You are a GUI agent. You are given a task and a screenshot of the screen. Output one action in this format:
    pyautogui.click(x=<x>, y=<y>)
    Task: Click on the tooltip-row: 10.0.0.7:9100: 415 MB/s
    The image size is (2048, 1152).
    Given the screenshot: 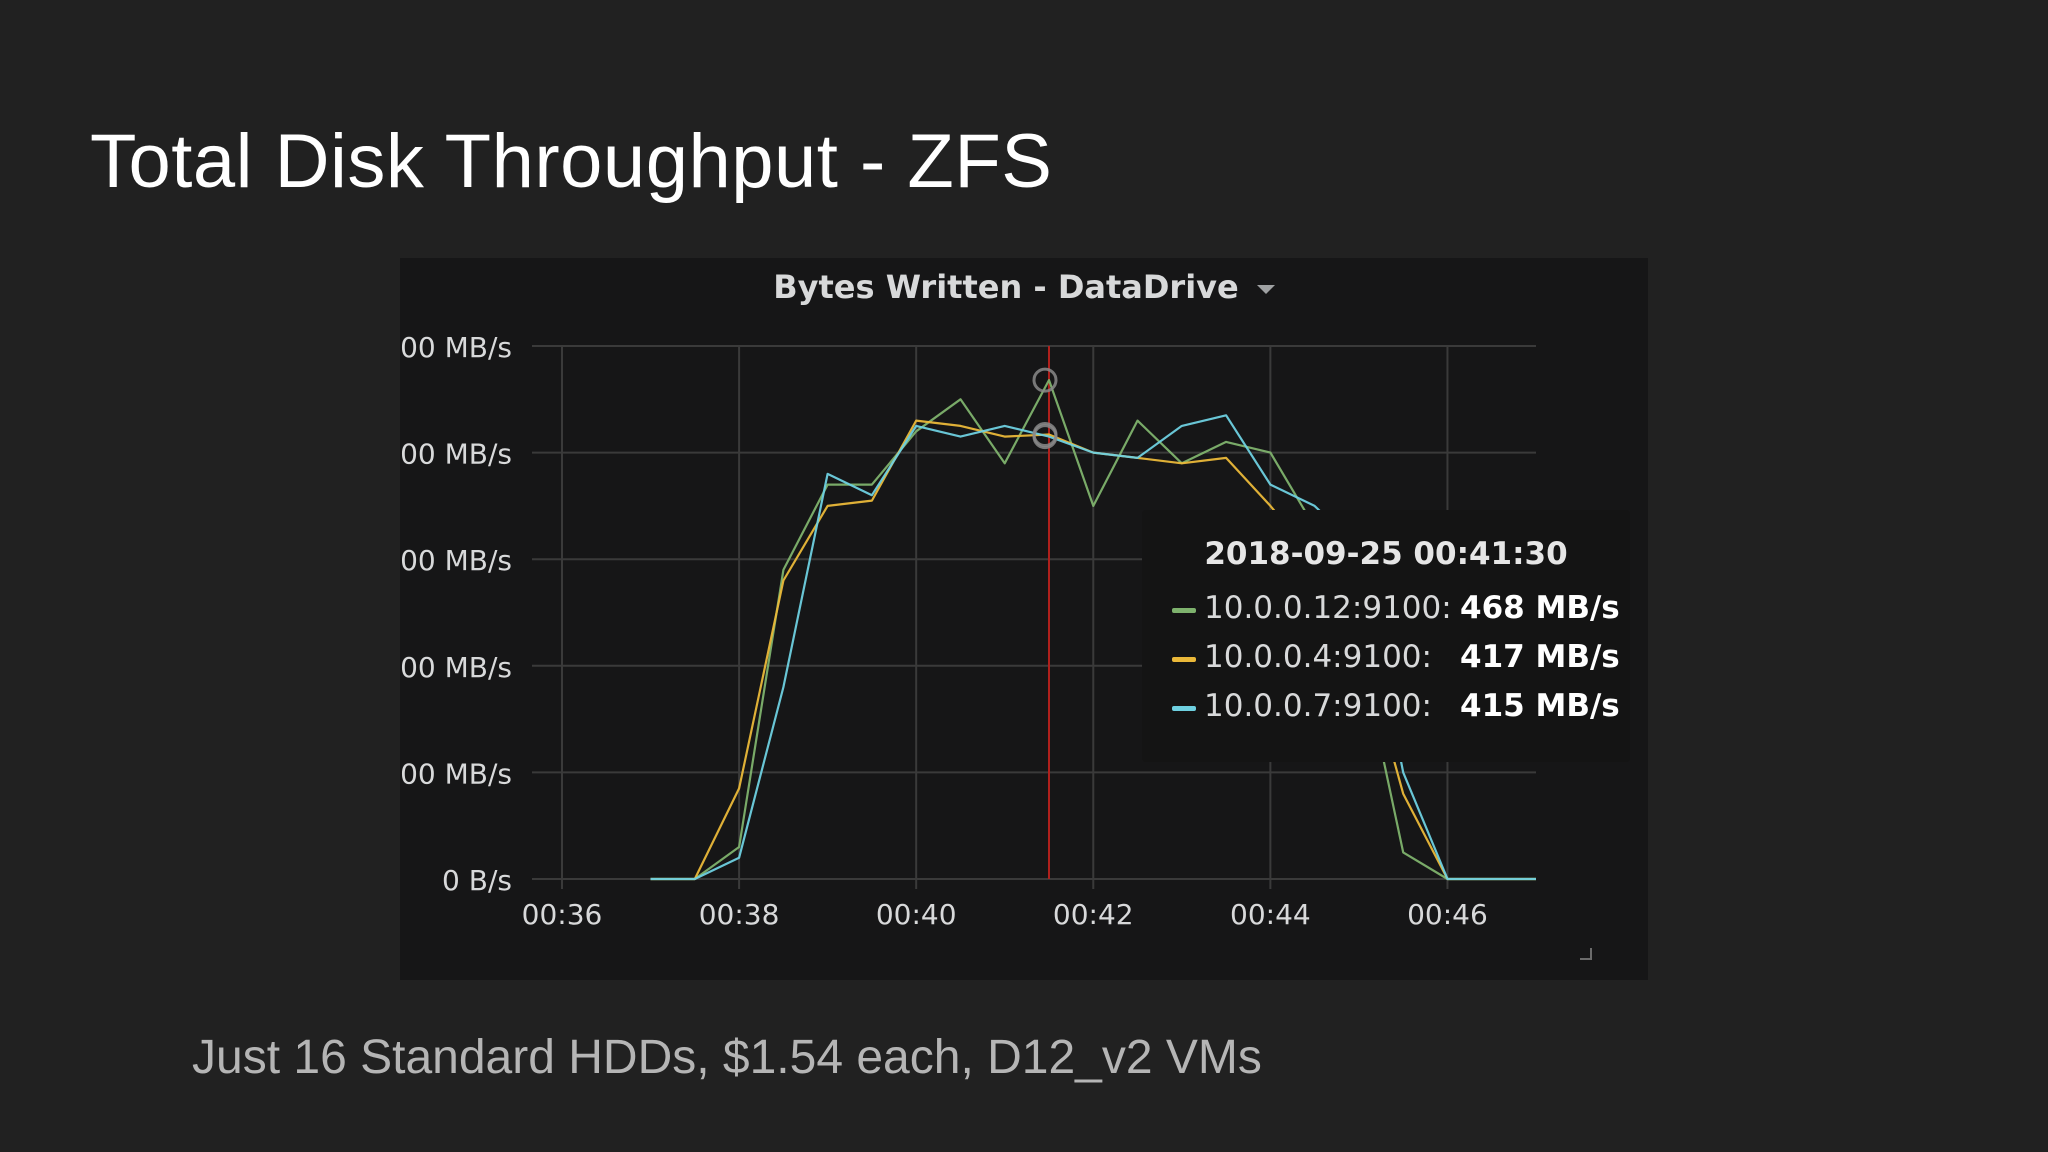 What is the action you would take?
    pyautogui.click(x=1396, y=708)
    